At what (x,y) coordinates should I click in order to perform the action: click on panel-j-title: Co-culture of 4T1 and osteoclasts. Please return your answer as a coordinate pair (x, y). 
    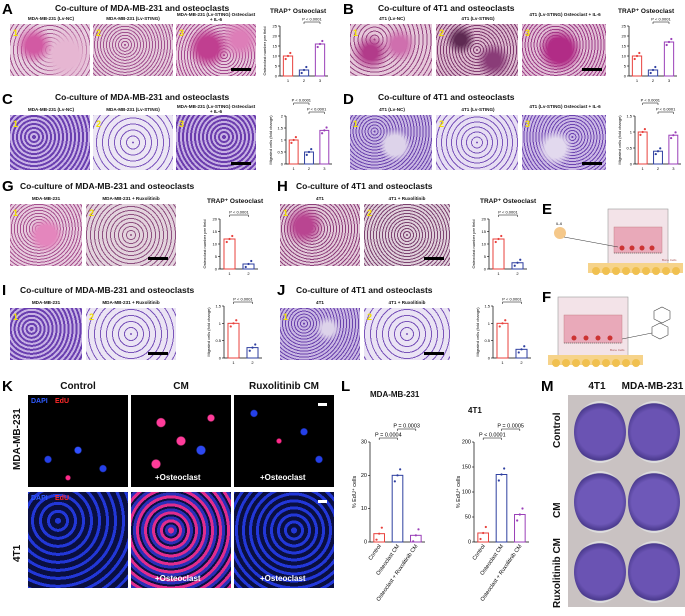
    Looking at the image, I should click on (364, 290).